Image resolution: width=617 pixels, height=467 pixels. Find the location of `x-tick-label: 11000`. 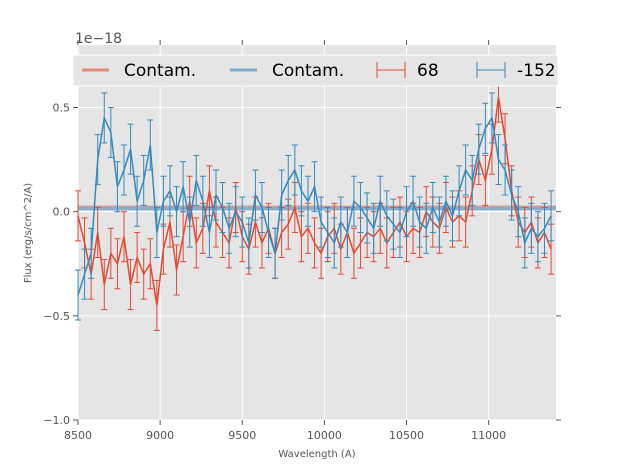

x-tick-label: 11000 is located at coordinates (488, 435).